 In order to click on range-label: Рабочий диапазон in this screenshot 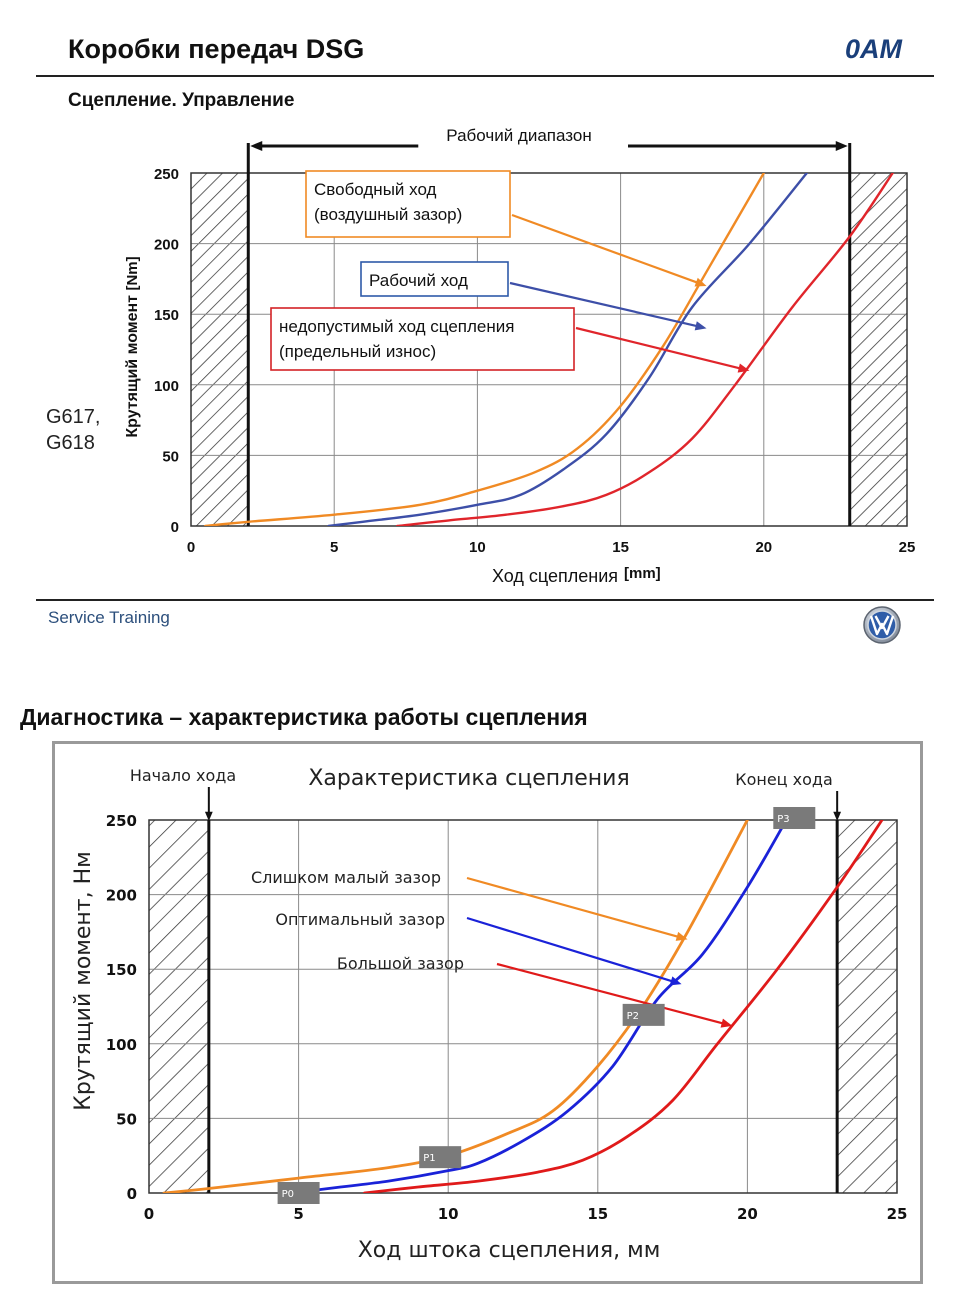, I will do `click(518, 135)`.